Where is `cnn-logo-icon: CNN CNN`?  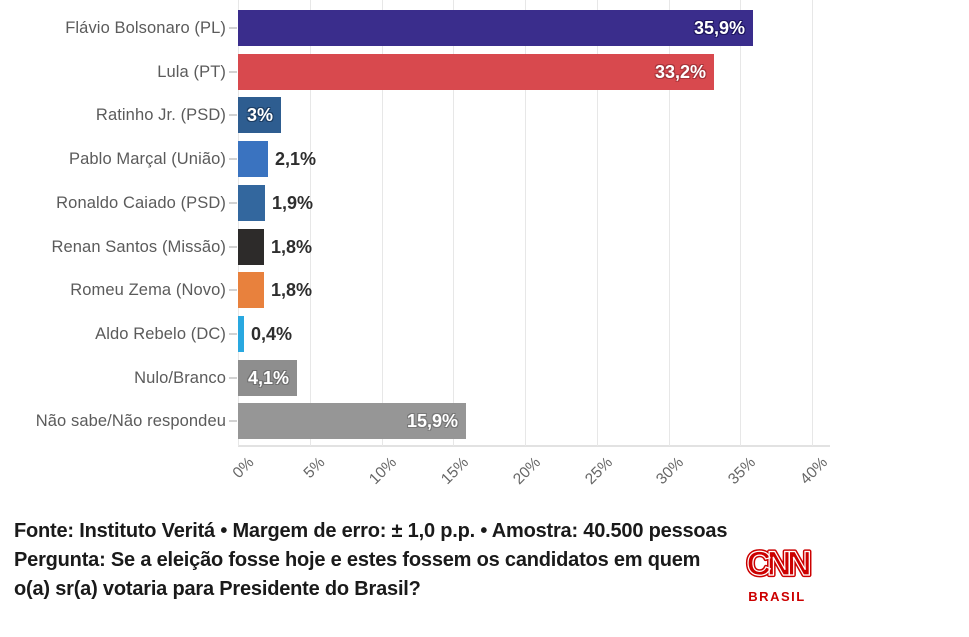
cnn-logo-icon: CNN CNN is located at coordinates (780, 564).